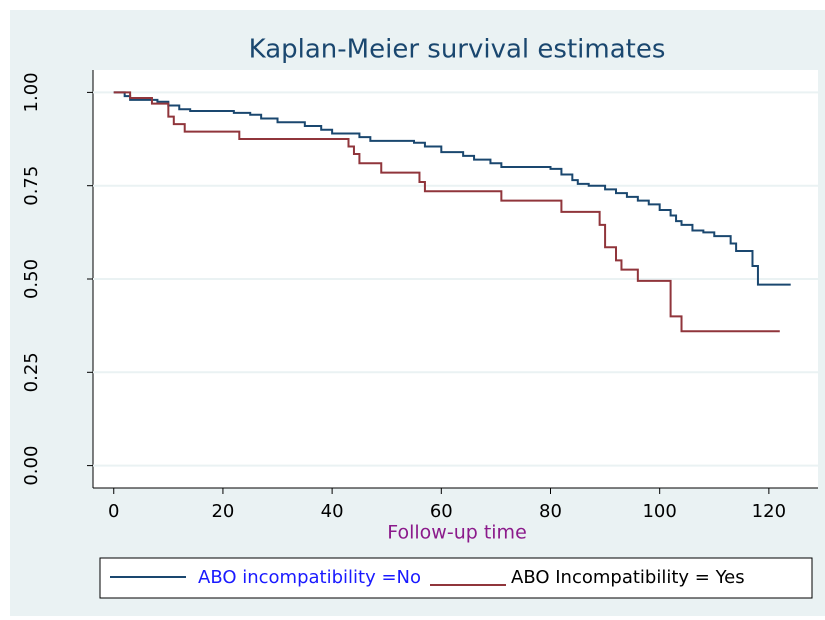 This screenshot has width=825, height=620. What do you see at coordinates (456, 578) in the screenshot?
I see `legend-box` at bounding box center [456, 578].